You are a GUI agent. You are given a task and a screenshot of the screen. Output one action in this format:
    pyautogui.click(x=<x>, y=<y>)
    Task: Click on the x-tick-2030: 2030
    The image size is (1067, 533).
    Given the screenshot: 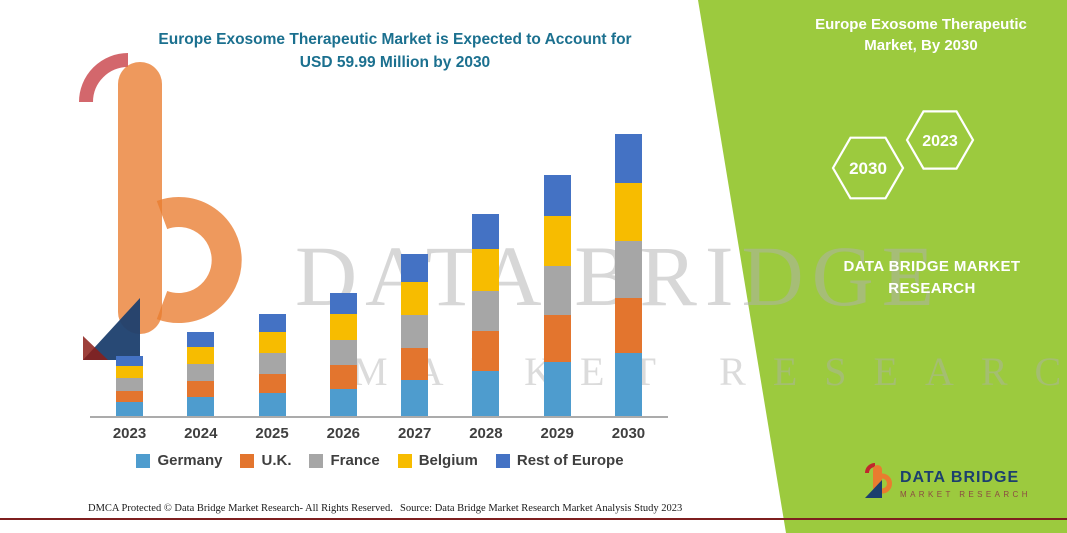 What is the action you would take?
    pyautogui.click(x=628, y=433)
    